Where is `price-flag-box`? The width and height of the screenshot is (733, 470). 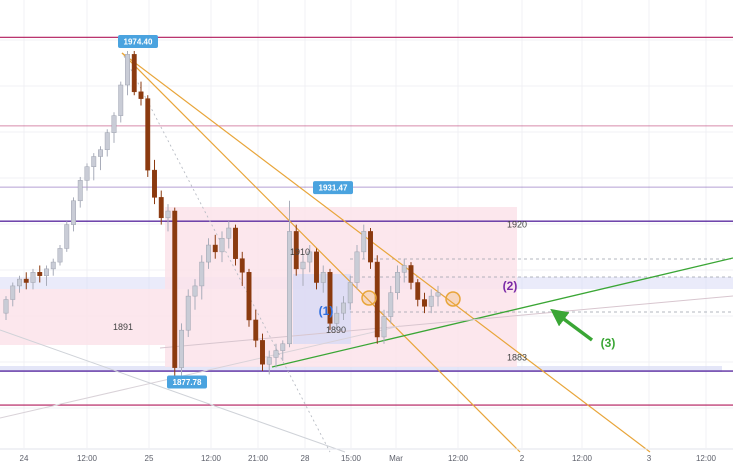 price-flag-box is located at coordinates (333, 188).